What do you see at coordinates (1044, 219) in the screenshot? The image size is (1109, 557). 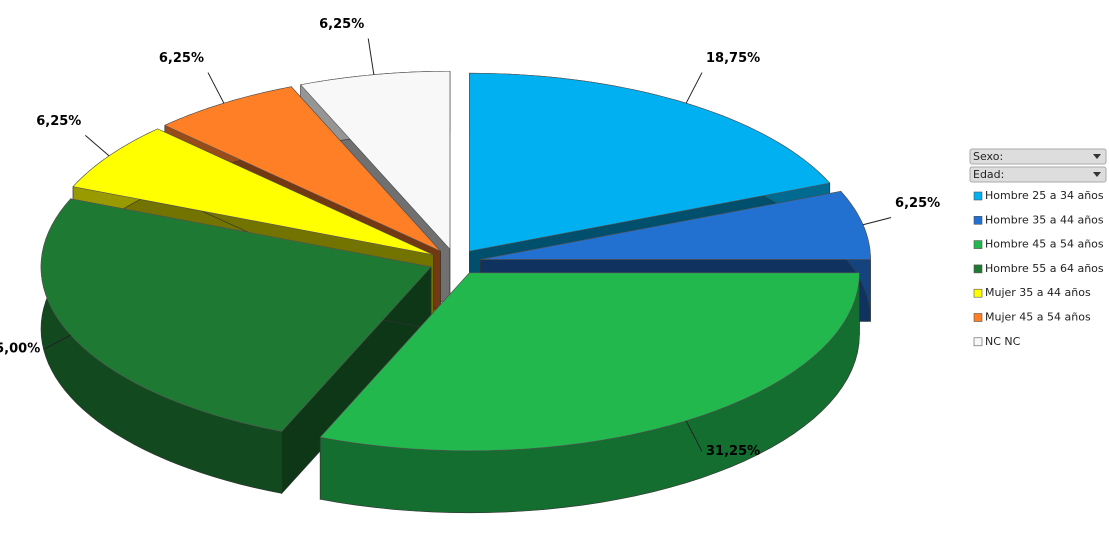 I see `legend-label: Hombre 35 a 44 años` at bounding box center [1044, 219].